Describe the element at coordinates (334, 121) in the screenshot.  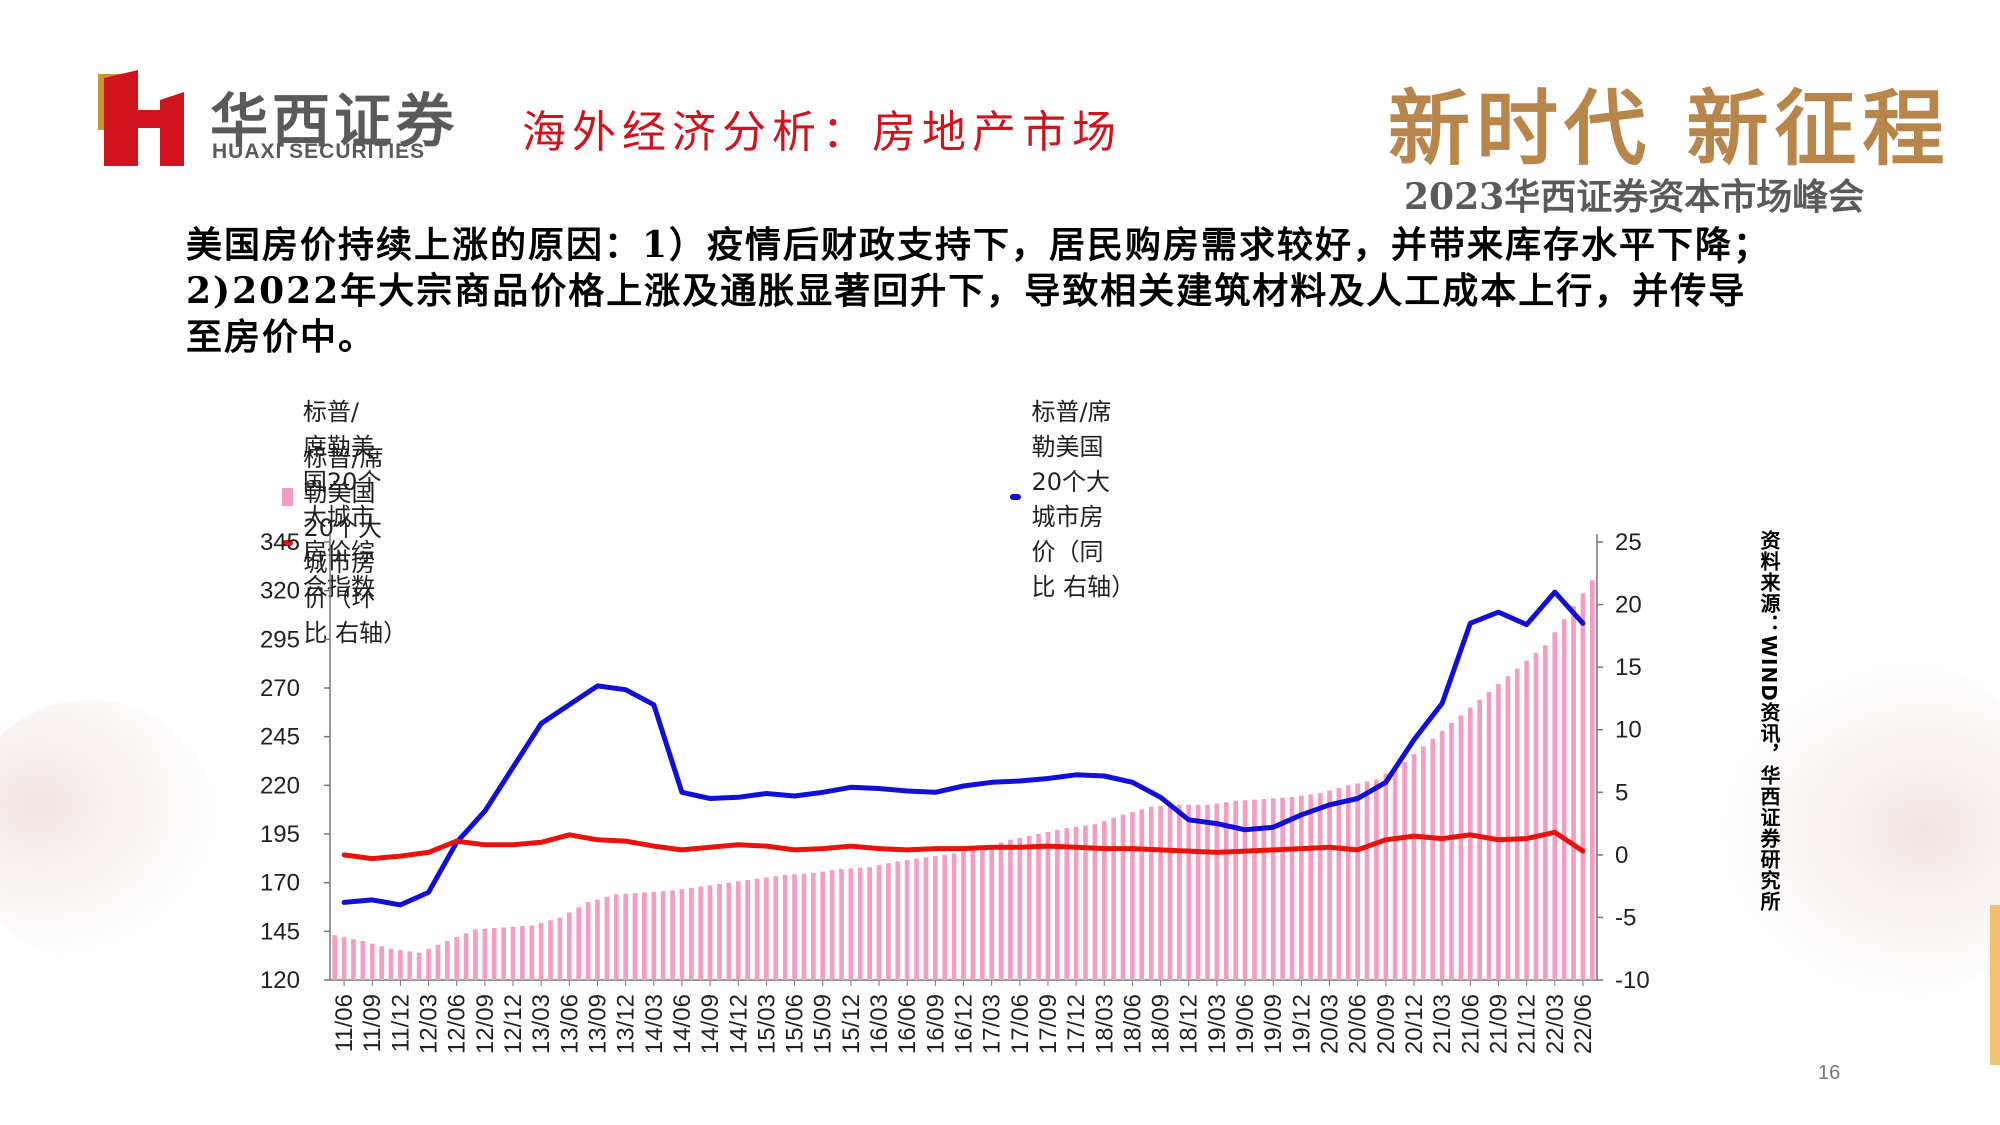
I see `logo-chinese-text: 华西证券` at that location.